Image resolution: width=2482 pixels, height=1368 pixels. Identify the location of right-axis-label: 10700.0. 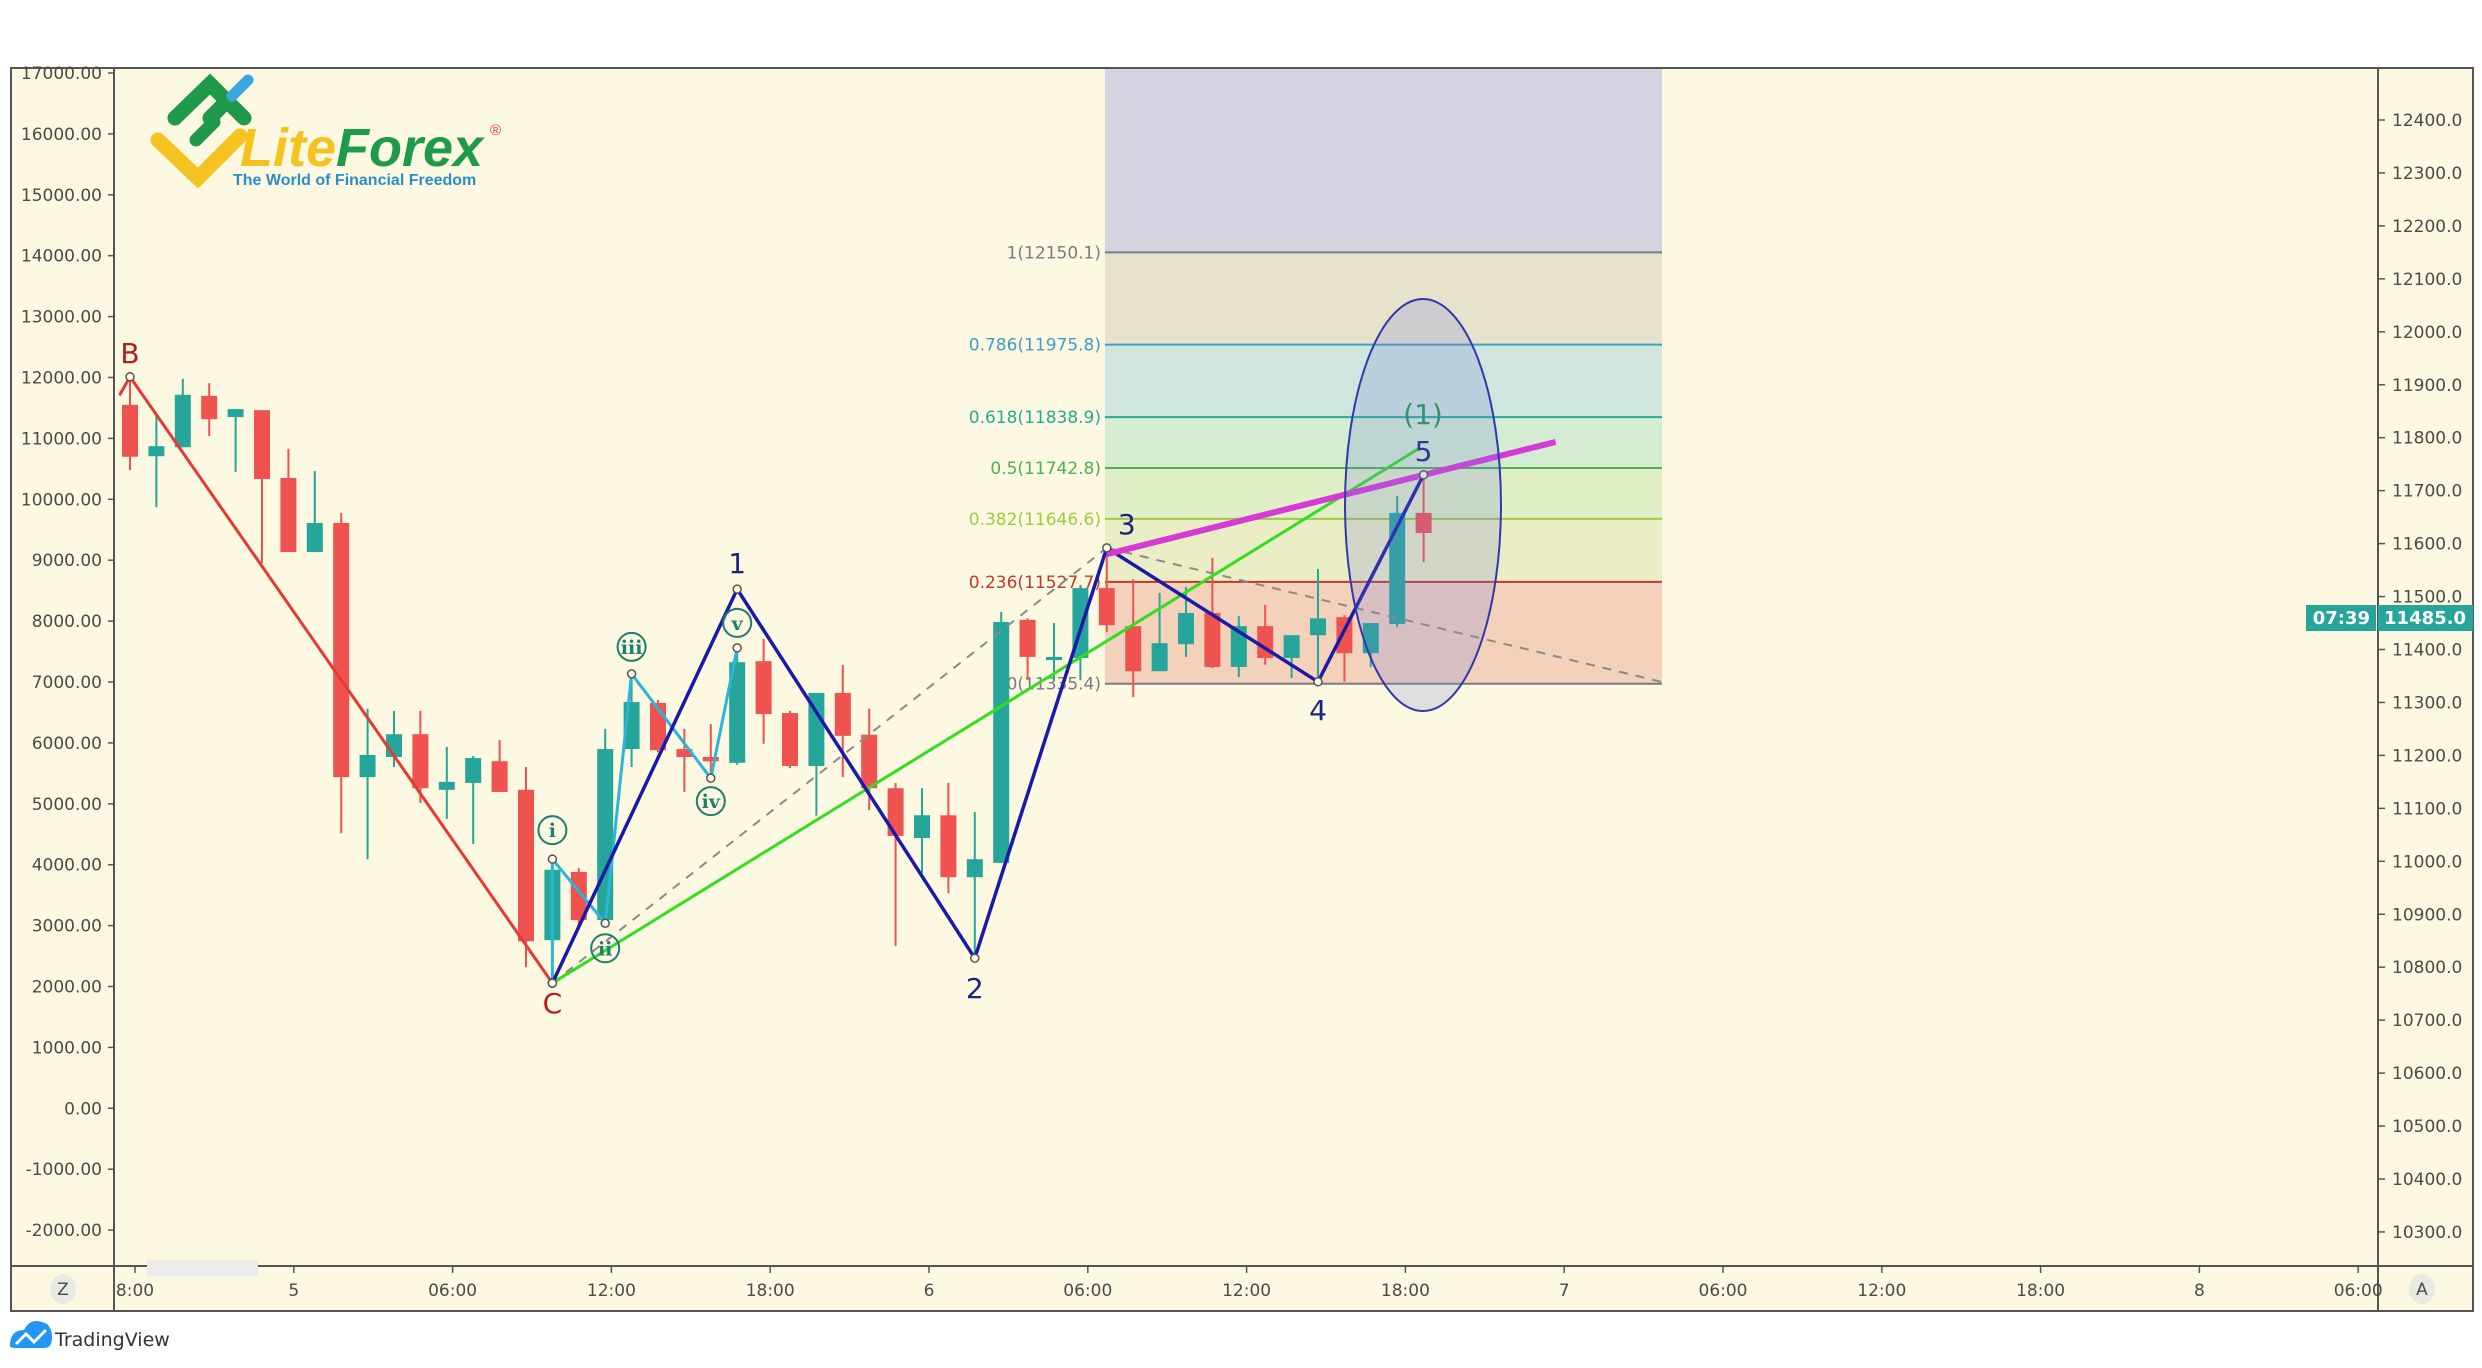
(2427, 1021).